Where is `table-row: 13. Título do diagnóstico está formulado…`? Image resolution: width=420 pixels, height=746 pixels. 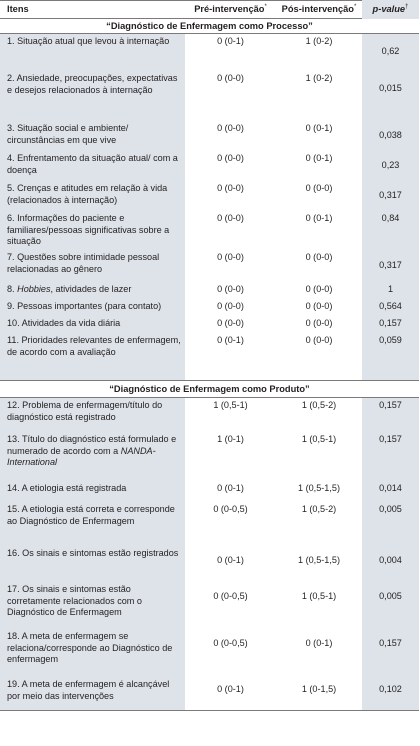 table-row: 13. Título do diagnóstico está formulado… is located at coordinates (209, 455).